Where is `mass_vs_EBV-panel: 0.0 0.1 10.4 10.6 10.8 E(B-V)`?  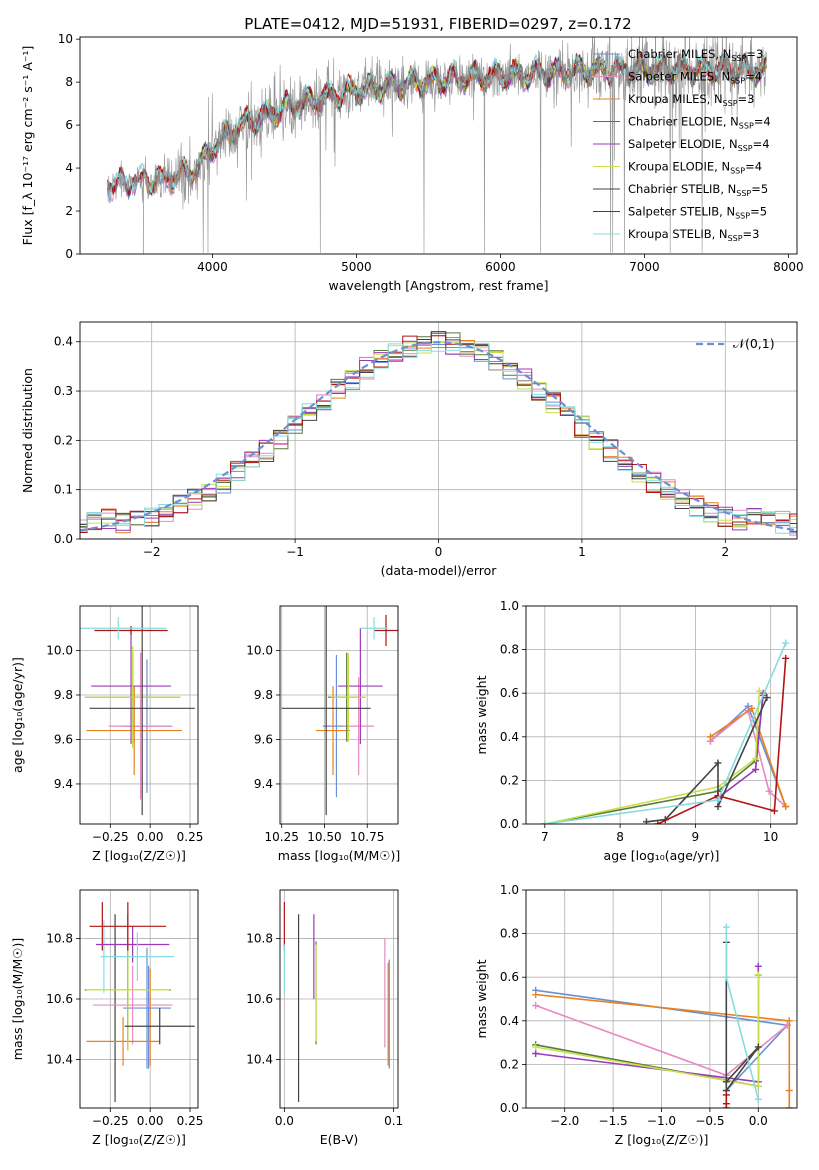
mass_vs_EBV-panel: 0.0 0.1 10.4 10.6 10.8 E(B-V) is located at coordinates (324, 1018).